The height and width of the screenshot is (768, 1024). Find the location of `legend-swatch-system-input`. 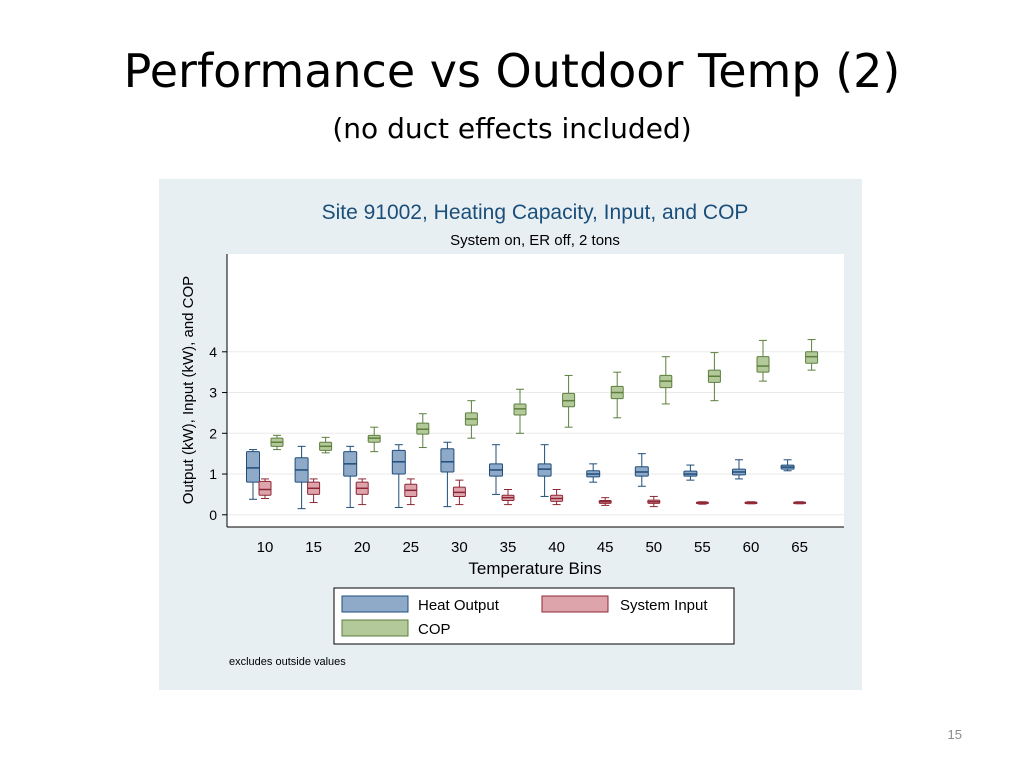

legend-swatch-system-input is located at coordinates (575, 604).